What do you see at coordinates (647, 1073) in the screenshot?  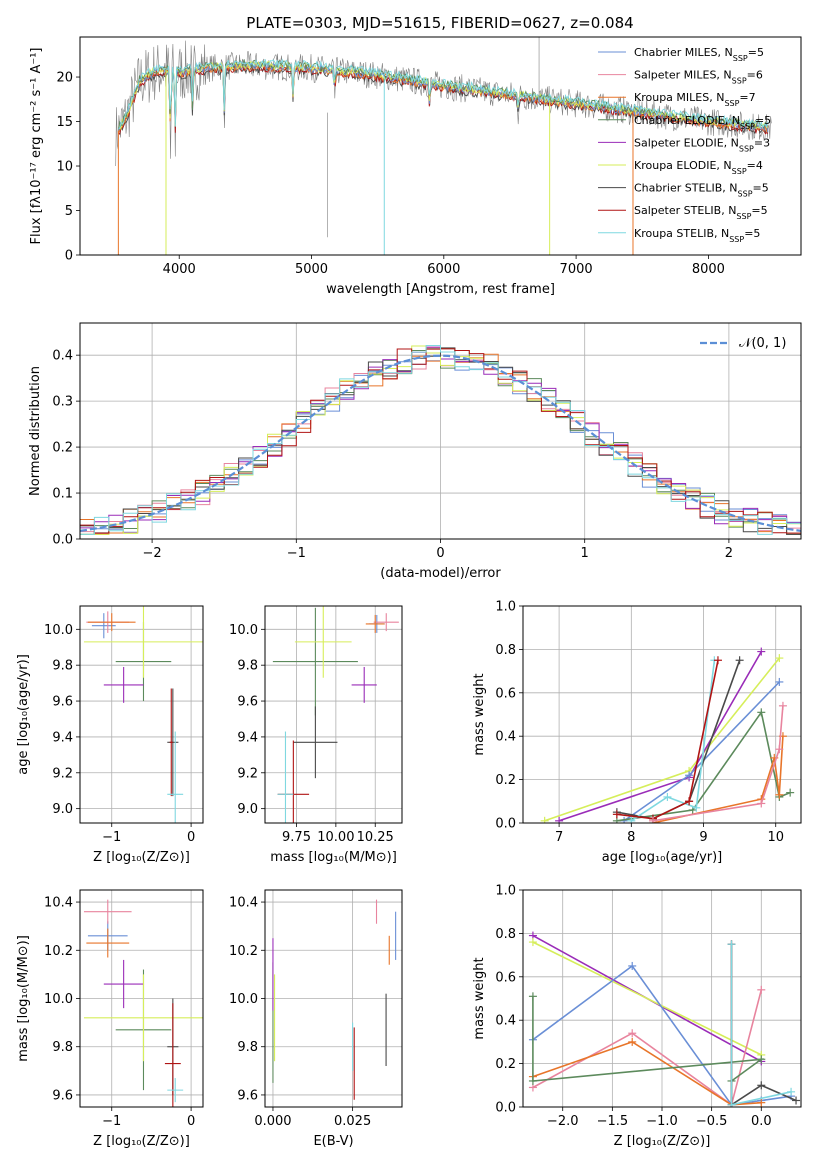 I see `weight-line-kroupa-miles` at bounding box center [647, 1073].